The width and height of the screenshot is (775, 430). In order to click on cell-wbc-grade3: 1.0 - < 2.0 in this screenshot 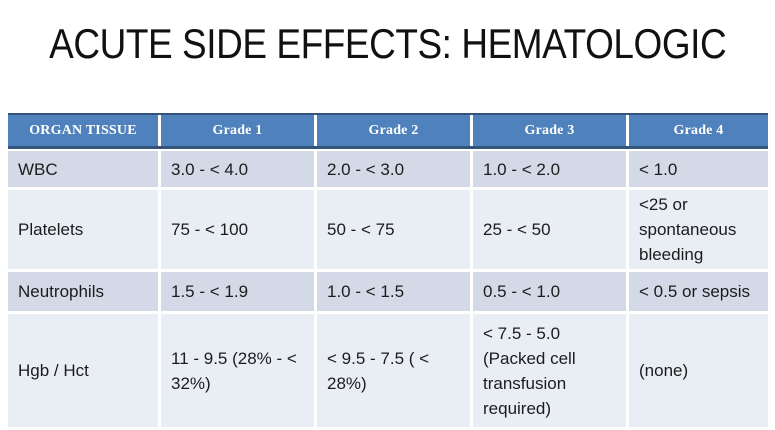, I will do `click(549, 169)`.